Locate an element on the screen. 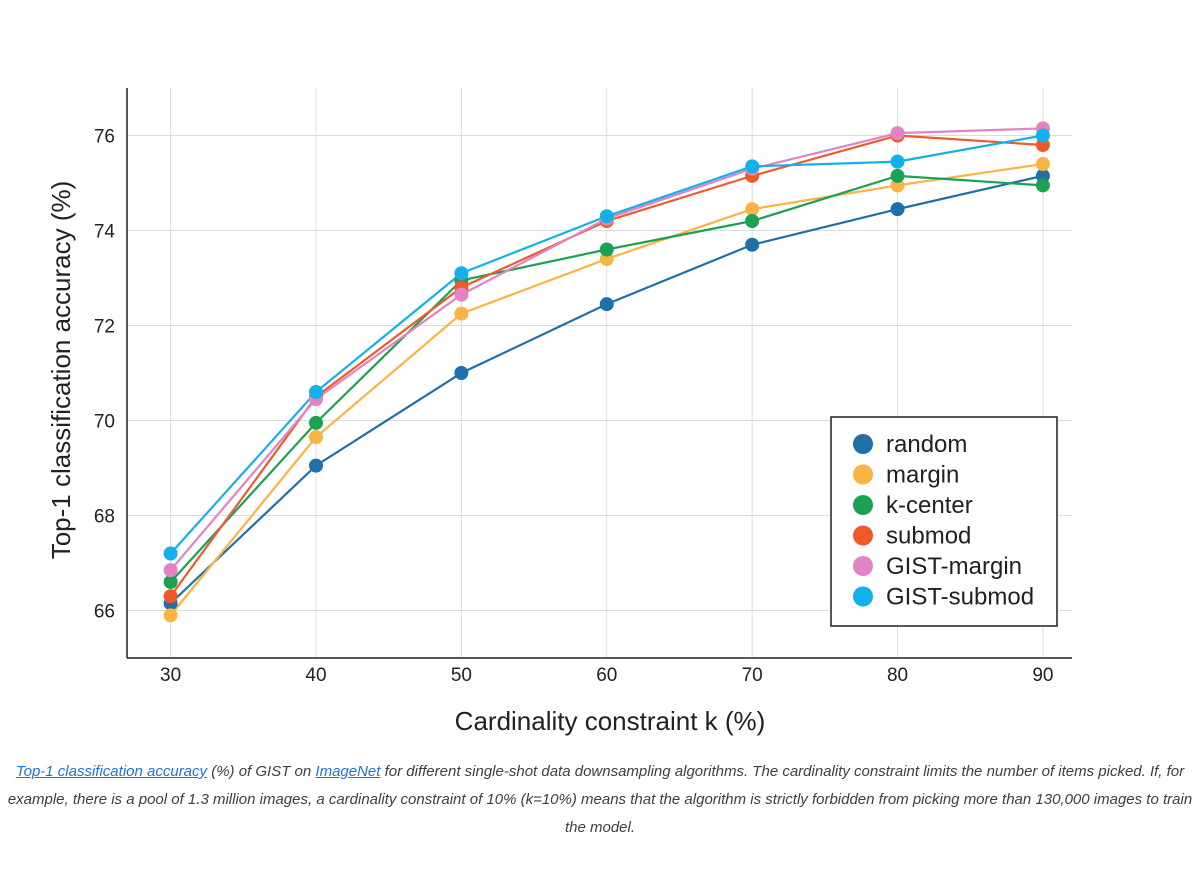 This screenshot has height=873, width=1200. data-point-submod is located at coordinates (170, 596).